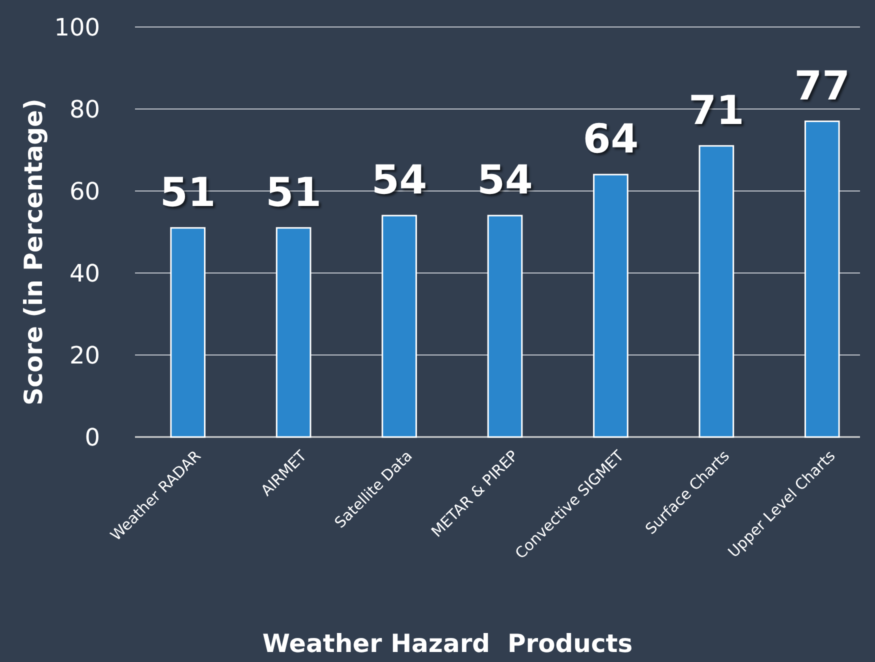 This screenshot has width=875, height=662. Describe the element at coordinates (92, 437) in the screenshot. I see `y-tick-label: 0` at that location.